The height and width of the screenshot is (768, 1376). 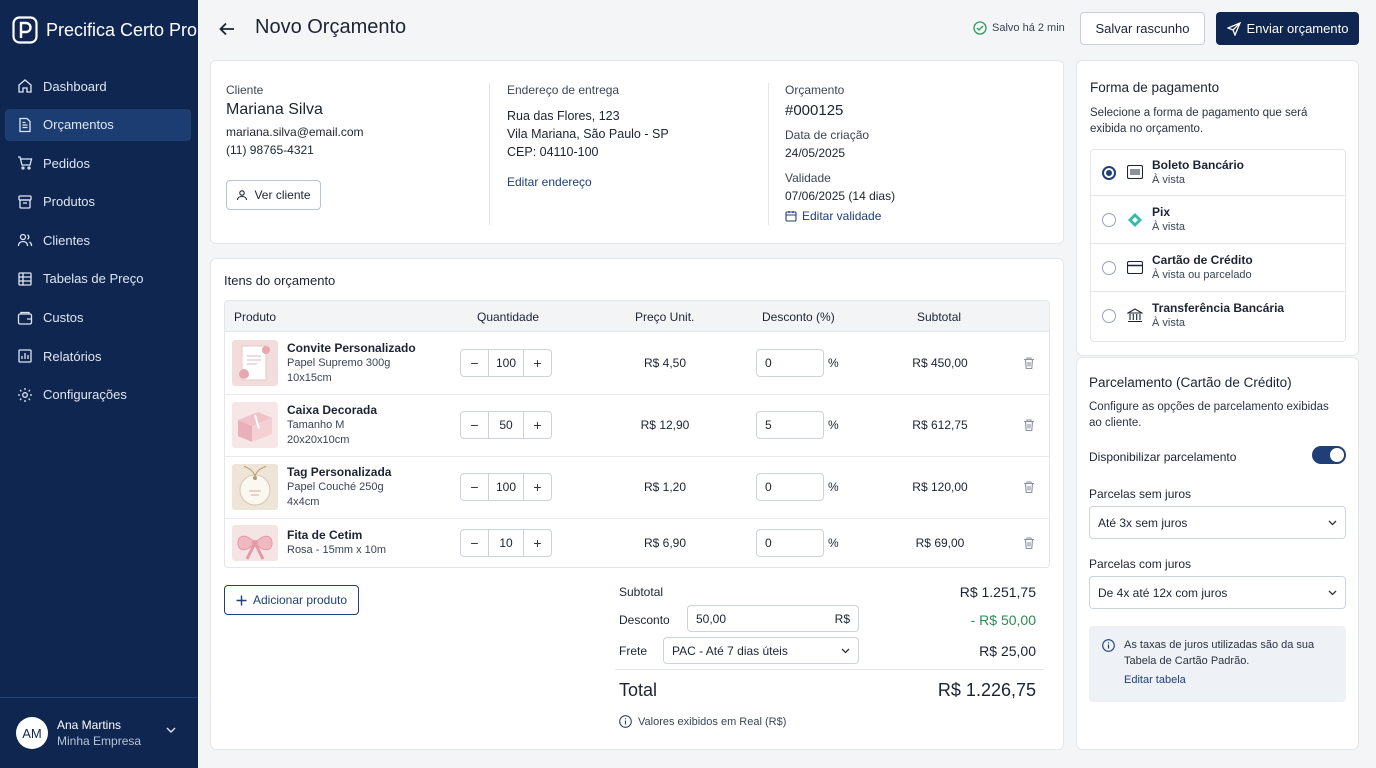 I want to click on product-desc: Papel Supremo 300g 10x15cm, so click(x=338, y=371).